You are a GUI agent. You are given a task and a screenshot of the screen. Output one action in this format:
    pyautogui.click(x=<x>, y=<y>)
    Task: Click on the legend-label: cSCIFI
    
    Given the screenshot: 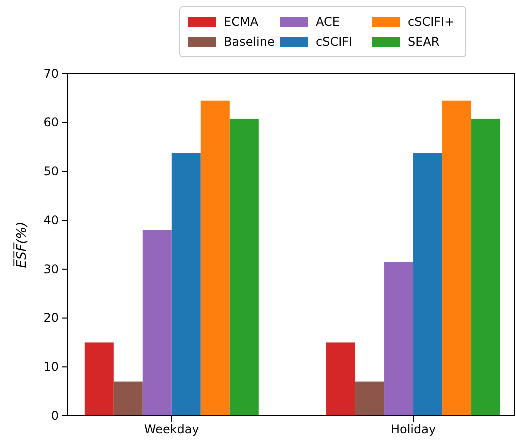 What is the action you would take?
    pyautogui.click(x=334, y=42)
    